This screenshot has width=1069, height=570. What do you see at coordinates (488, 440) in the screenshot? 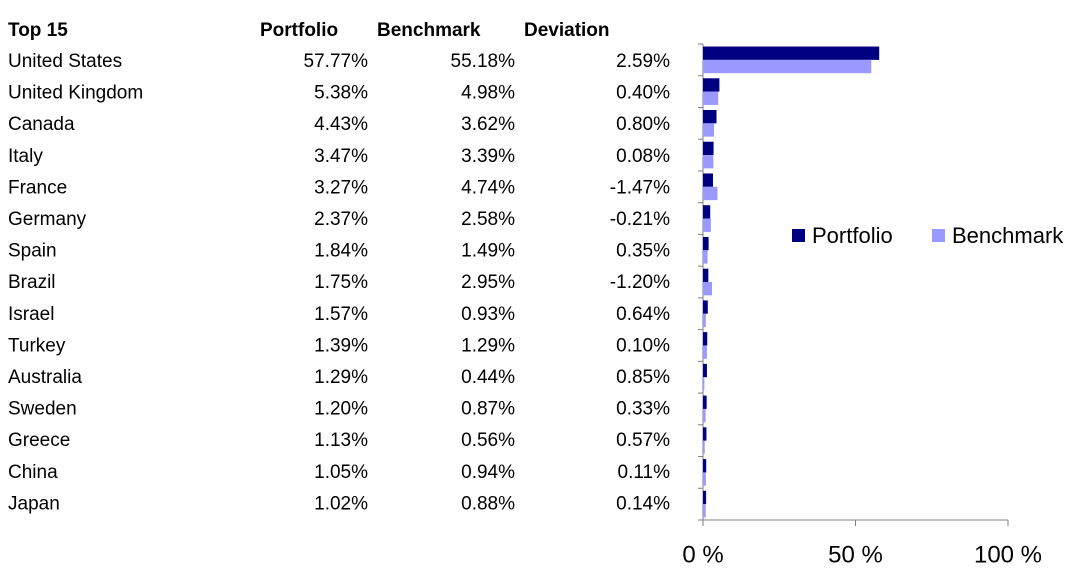
I see `cell: 0.56%` at bounding box center [488, 440].